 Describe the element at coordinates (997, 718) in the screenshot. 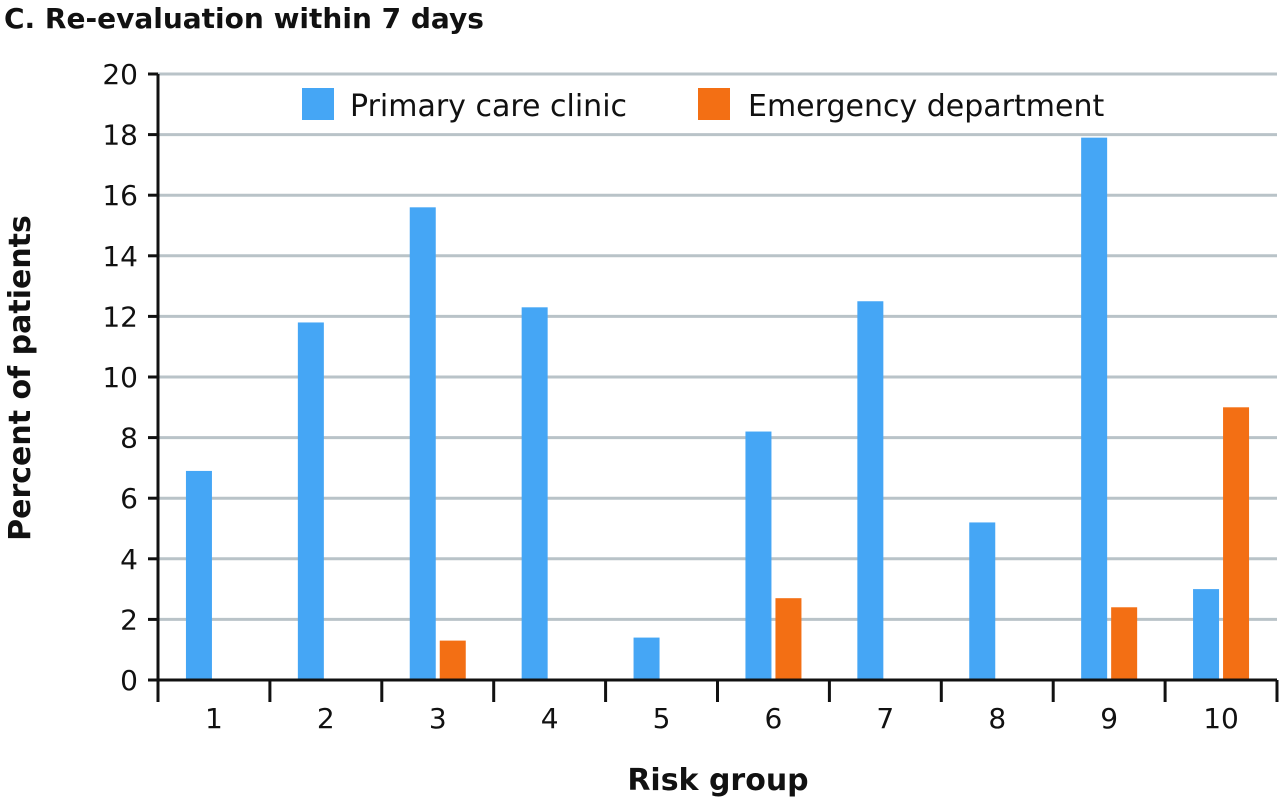

I see `x-tick-label: 8` at that location.